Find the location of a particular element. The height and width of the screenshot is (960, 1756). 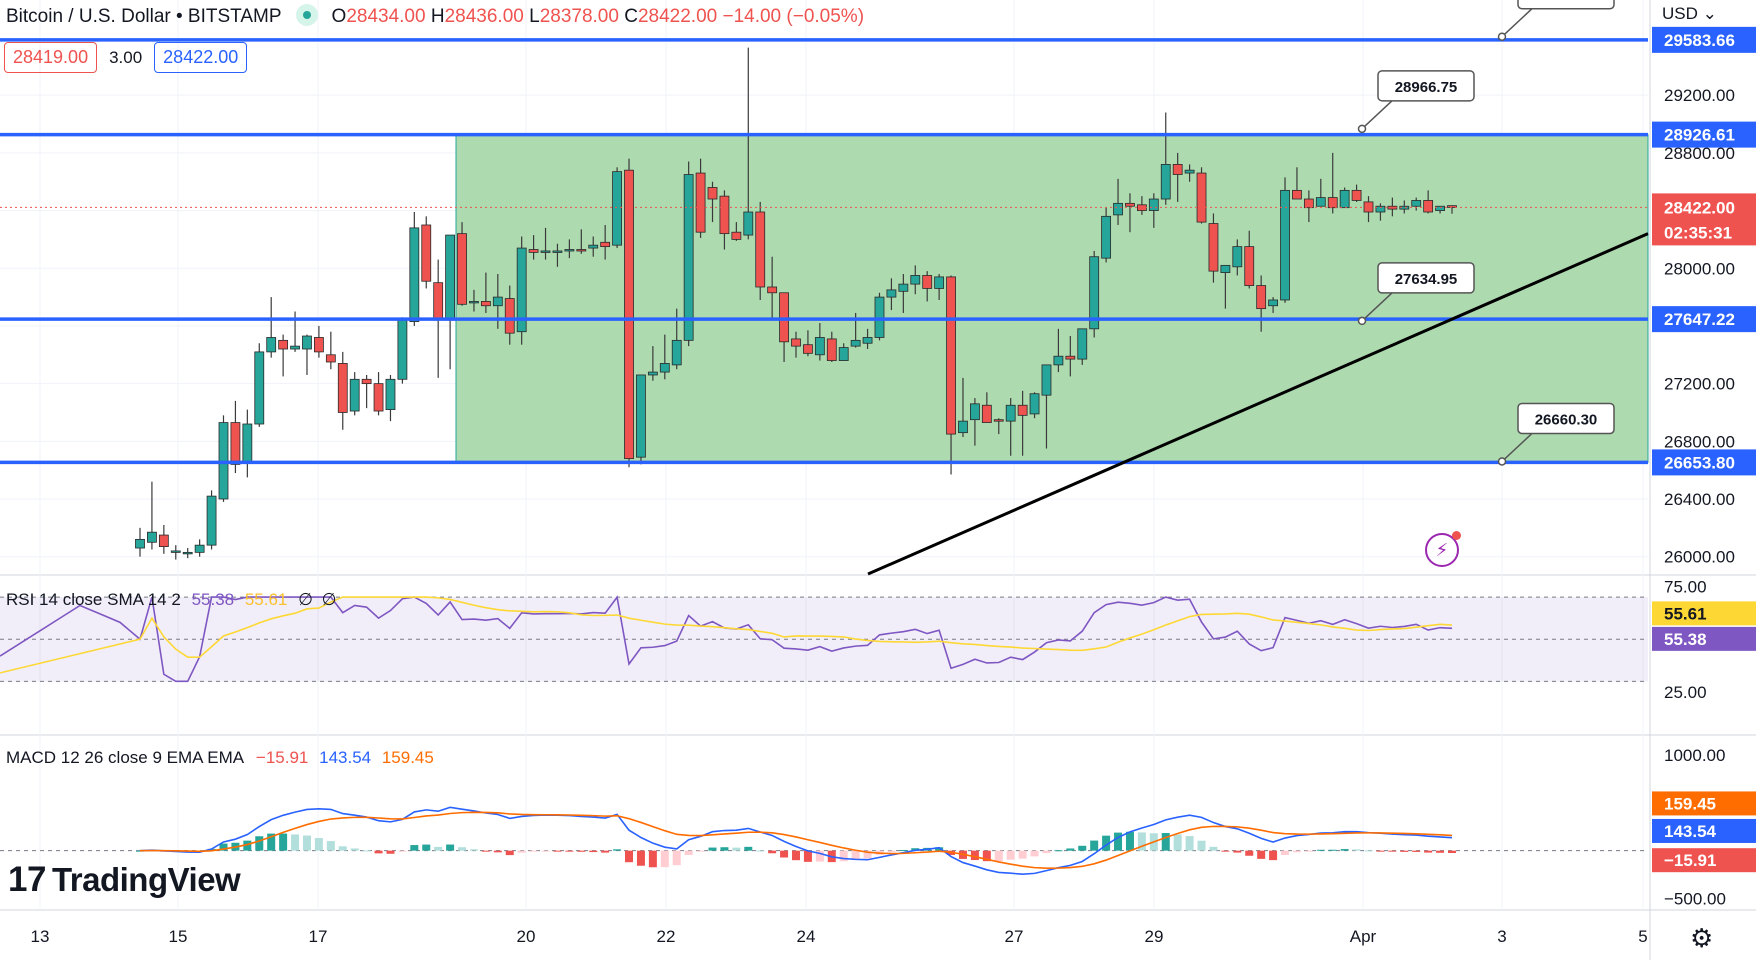

buy-button: 28422.00 is located at coordinates (201, 57).